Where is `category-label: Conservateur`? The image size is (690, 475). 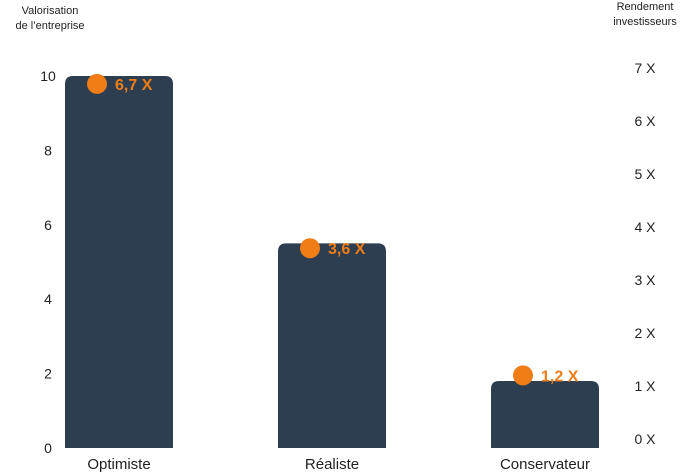
category-label: Conservateur is located at coordinates (545, 464).